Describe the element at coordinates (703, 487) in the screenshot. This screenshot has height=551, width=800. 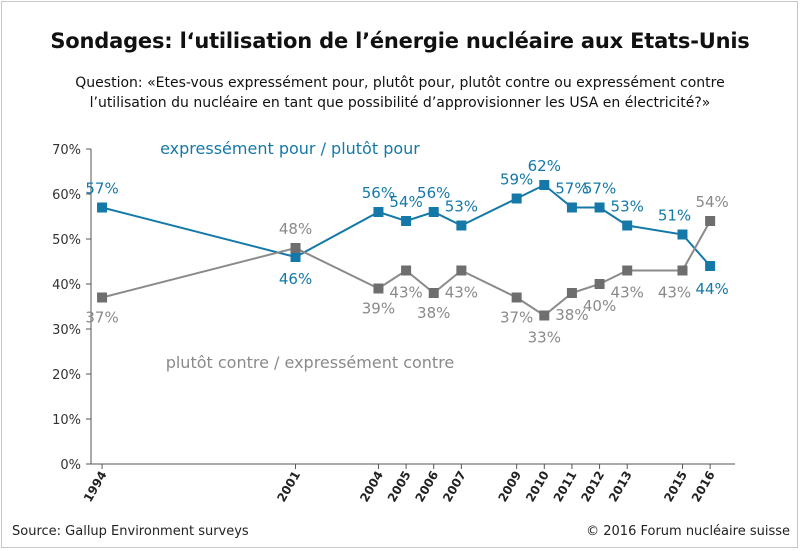
I see `x-tick-label: 2016` at that location.